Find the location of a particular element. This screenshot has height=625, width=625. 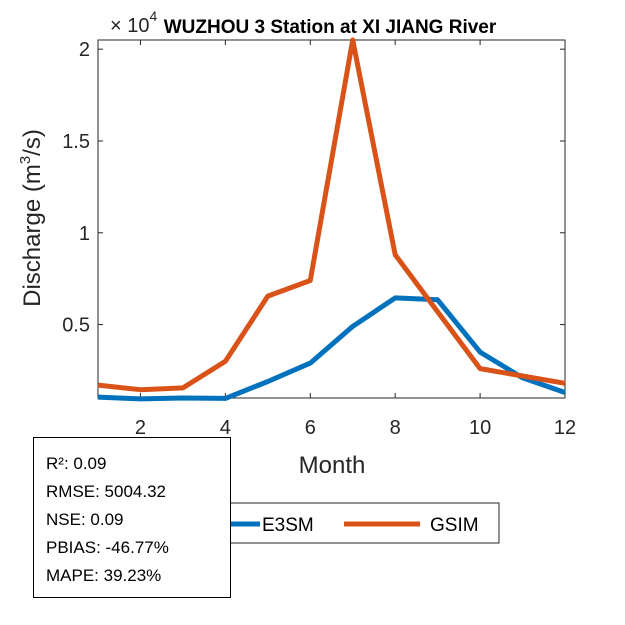

y-tick-labels: 0.5 1 1.5 2 is located at coordinates (76, 187).